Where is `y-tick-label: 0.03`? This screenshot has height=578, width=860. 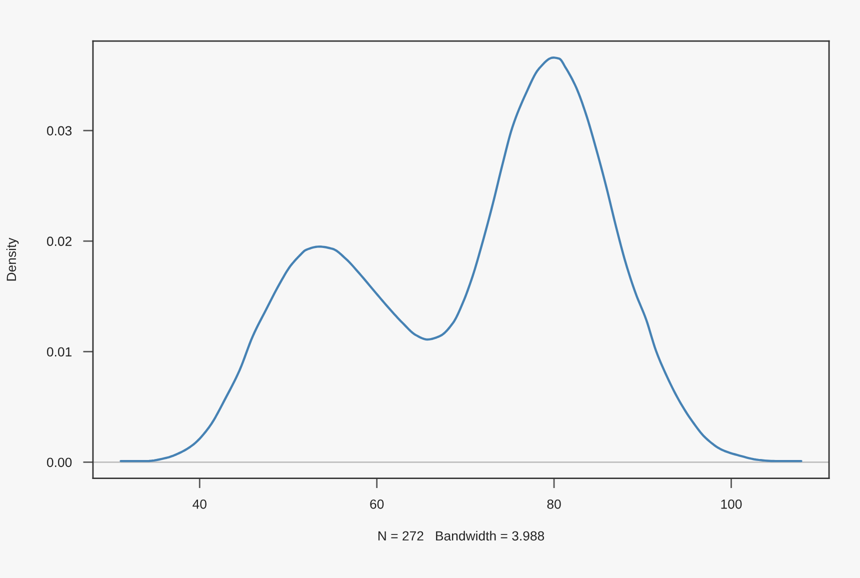
y-tick-label: 0.03 is located at coordinates (59, 131).